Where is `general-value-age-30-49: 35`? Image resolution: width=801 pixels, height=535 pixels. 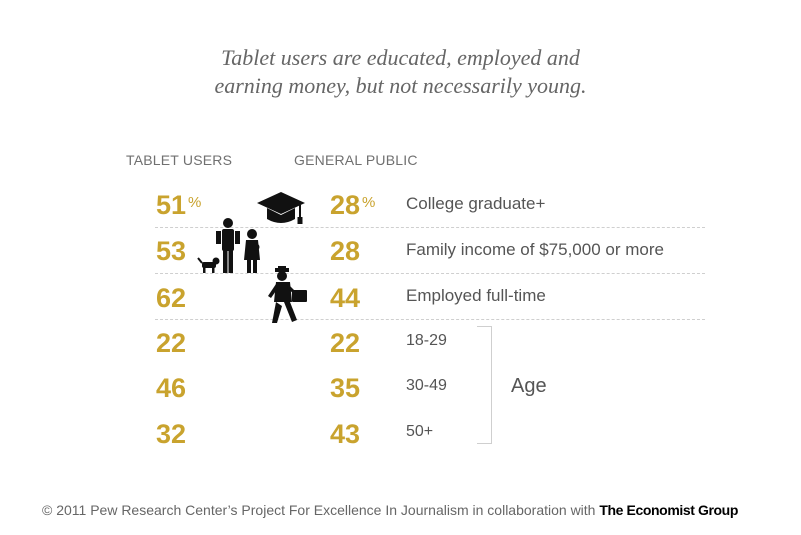
general-value-age-30-49: 35 is located at coordinates (345, 388).